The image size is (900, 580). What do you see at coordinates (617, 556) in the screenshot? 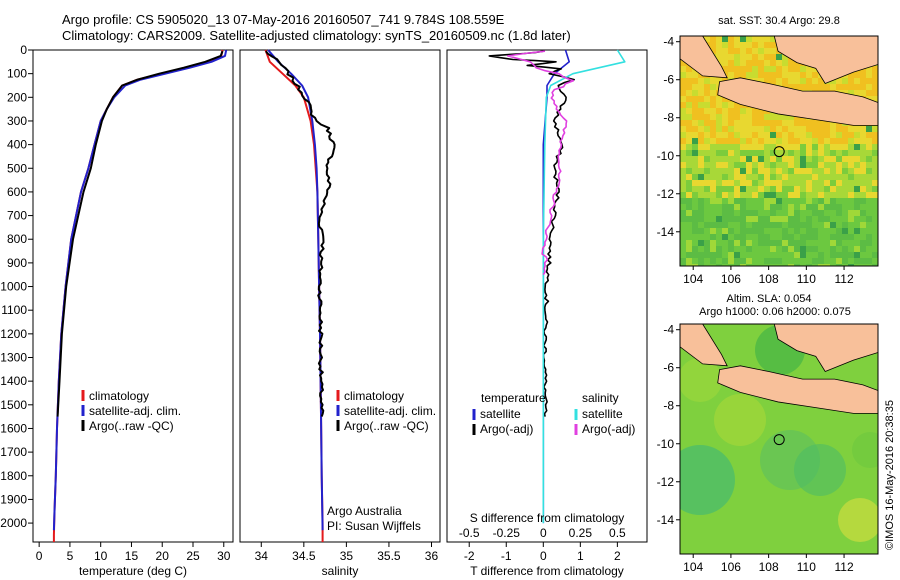
I see `x-tick-label: 2` at bounding box center [617, 556].